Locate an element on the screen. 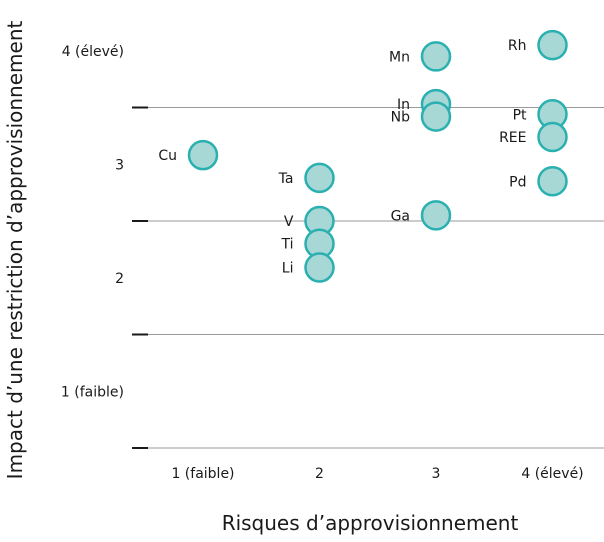 This screenshot has height=542, width=604. y-tick-label: 3 is located at coordinates (119, 165).